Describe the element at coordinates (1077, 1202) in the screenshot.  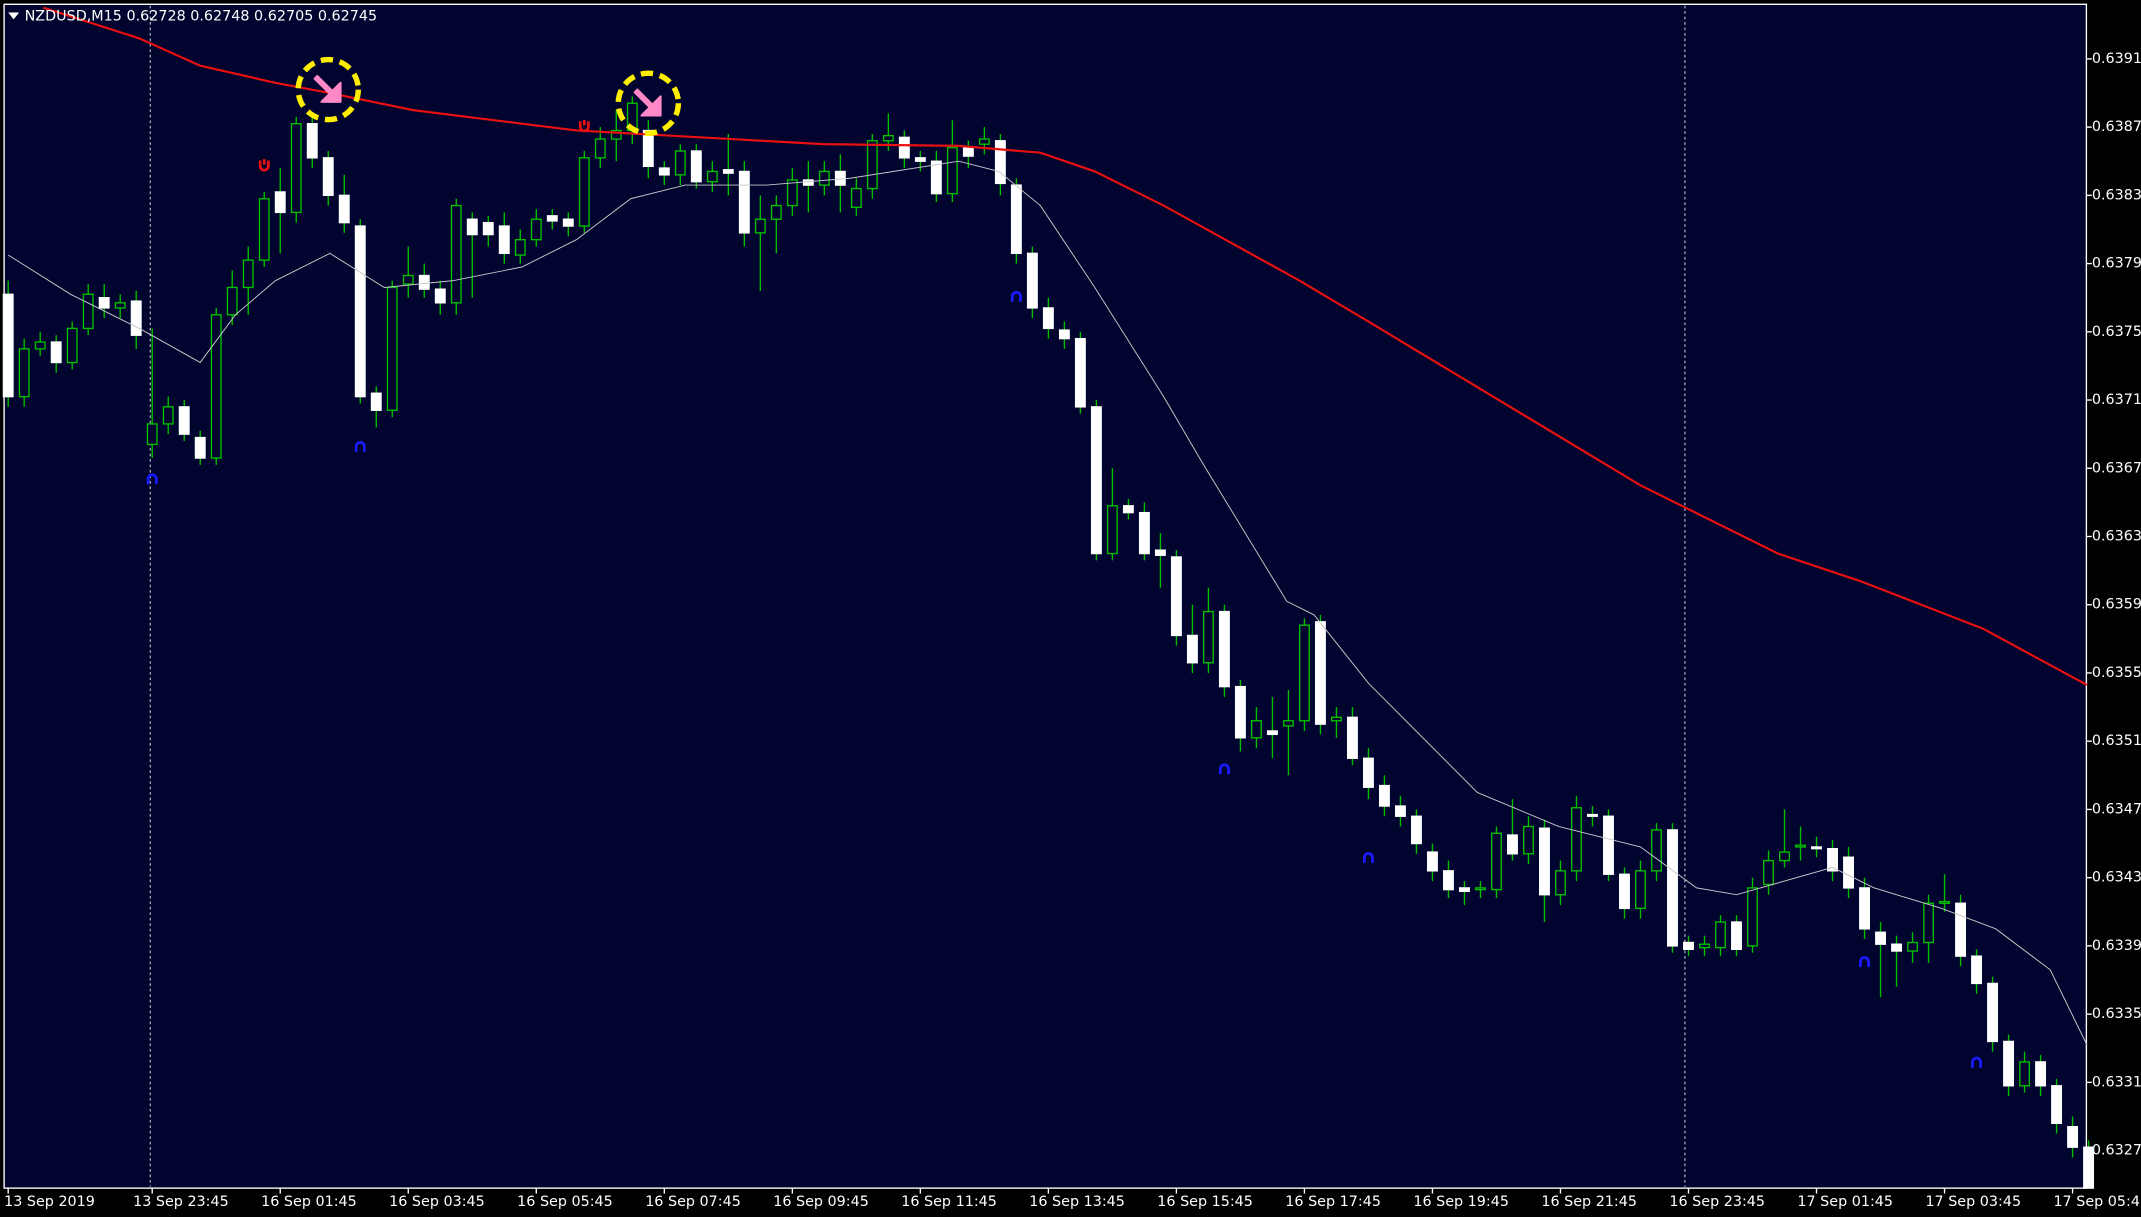
I see `x-tick-label: 16 Sep 13:45` at that location.